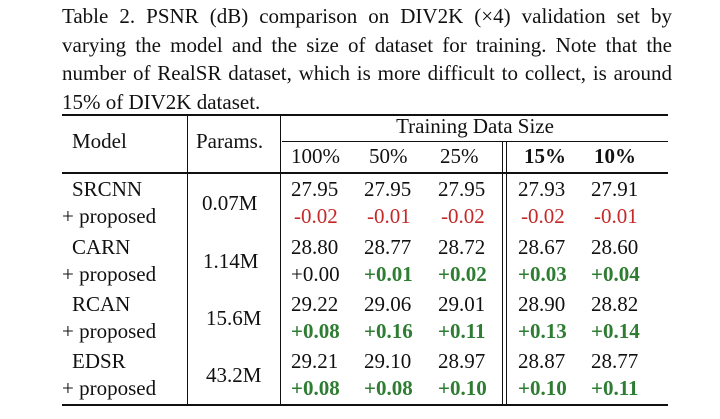 The height and width of the screenshot is (419, 720). Describe the element at coordinates (475, 126) in the screenshot. I see `header-training-size: Training Data Size` at that location.